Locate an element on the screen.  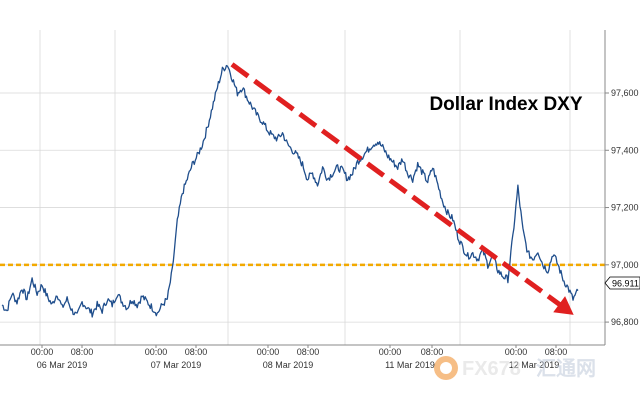
watermark: FX678 汇通网 is located at coordinates (515, 368).